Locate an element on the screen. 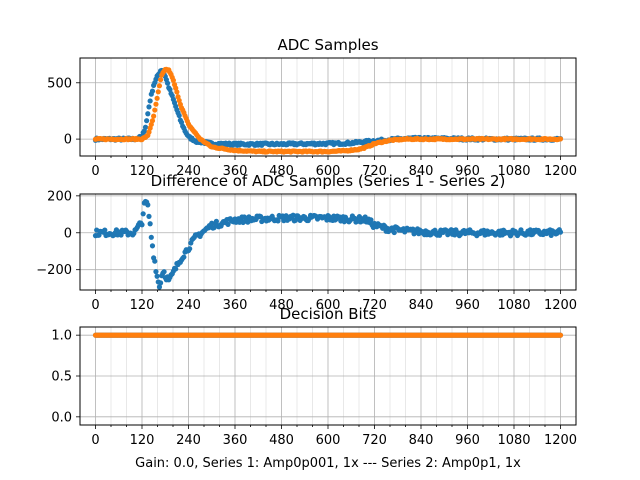 This screenshot has height=480, width=640. y-tick-label: 0.0 is located at coordinates (61, 417).